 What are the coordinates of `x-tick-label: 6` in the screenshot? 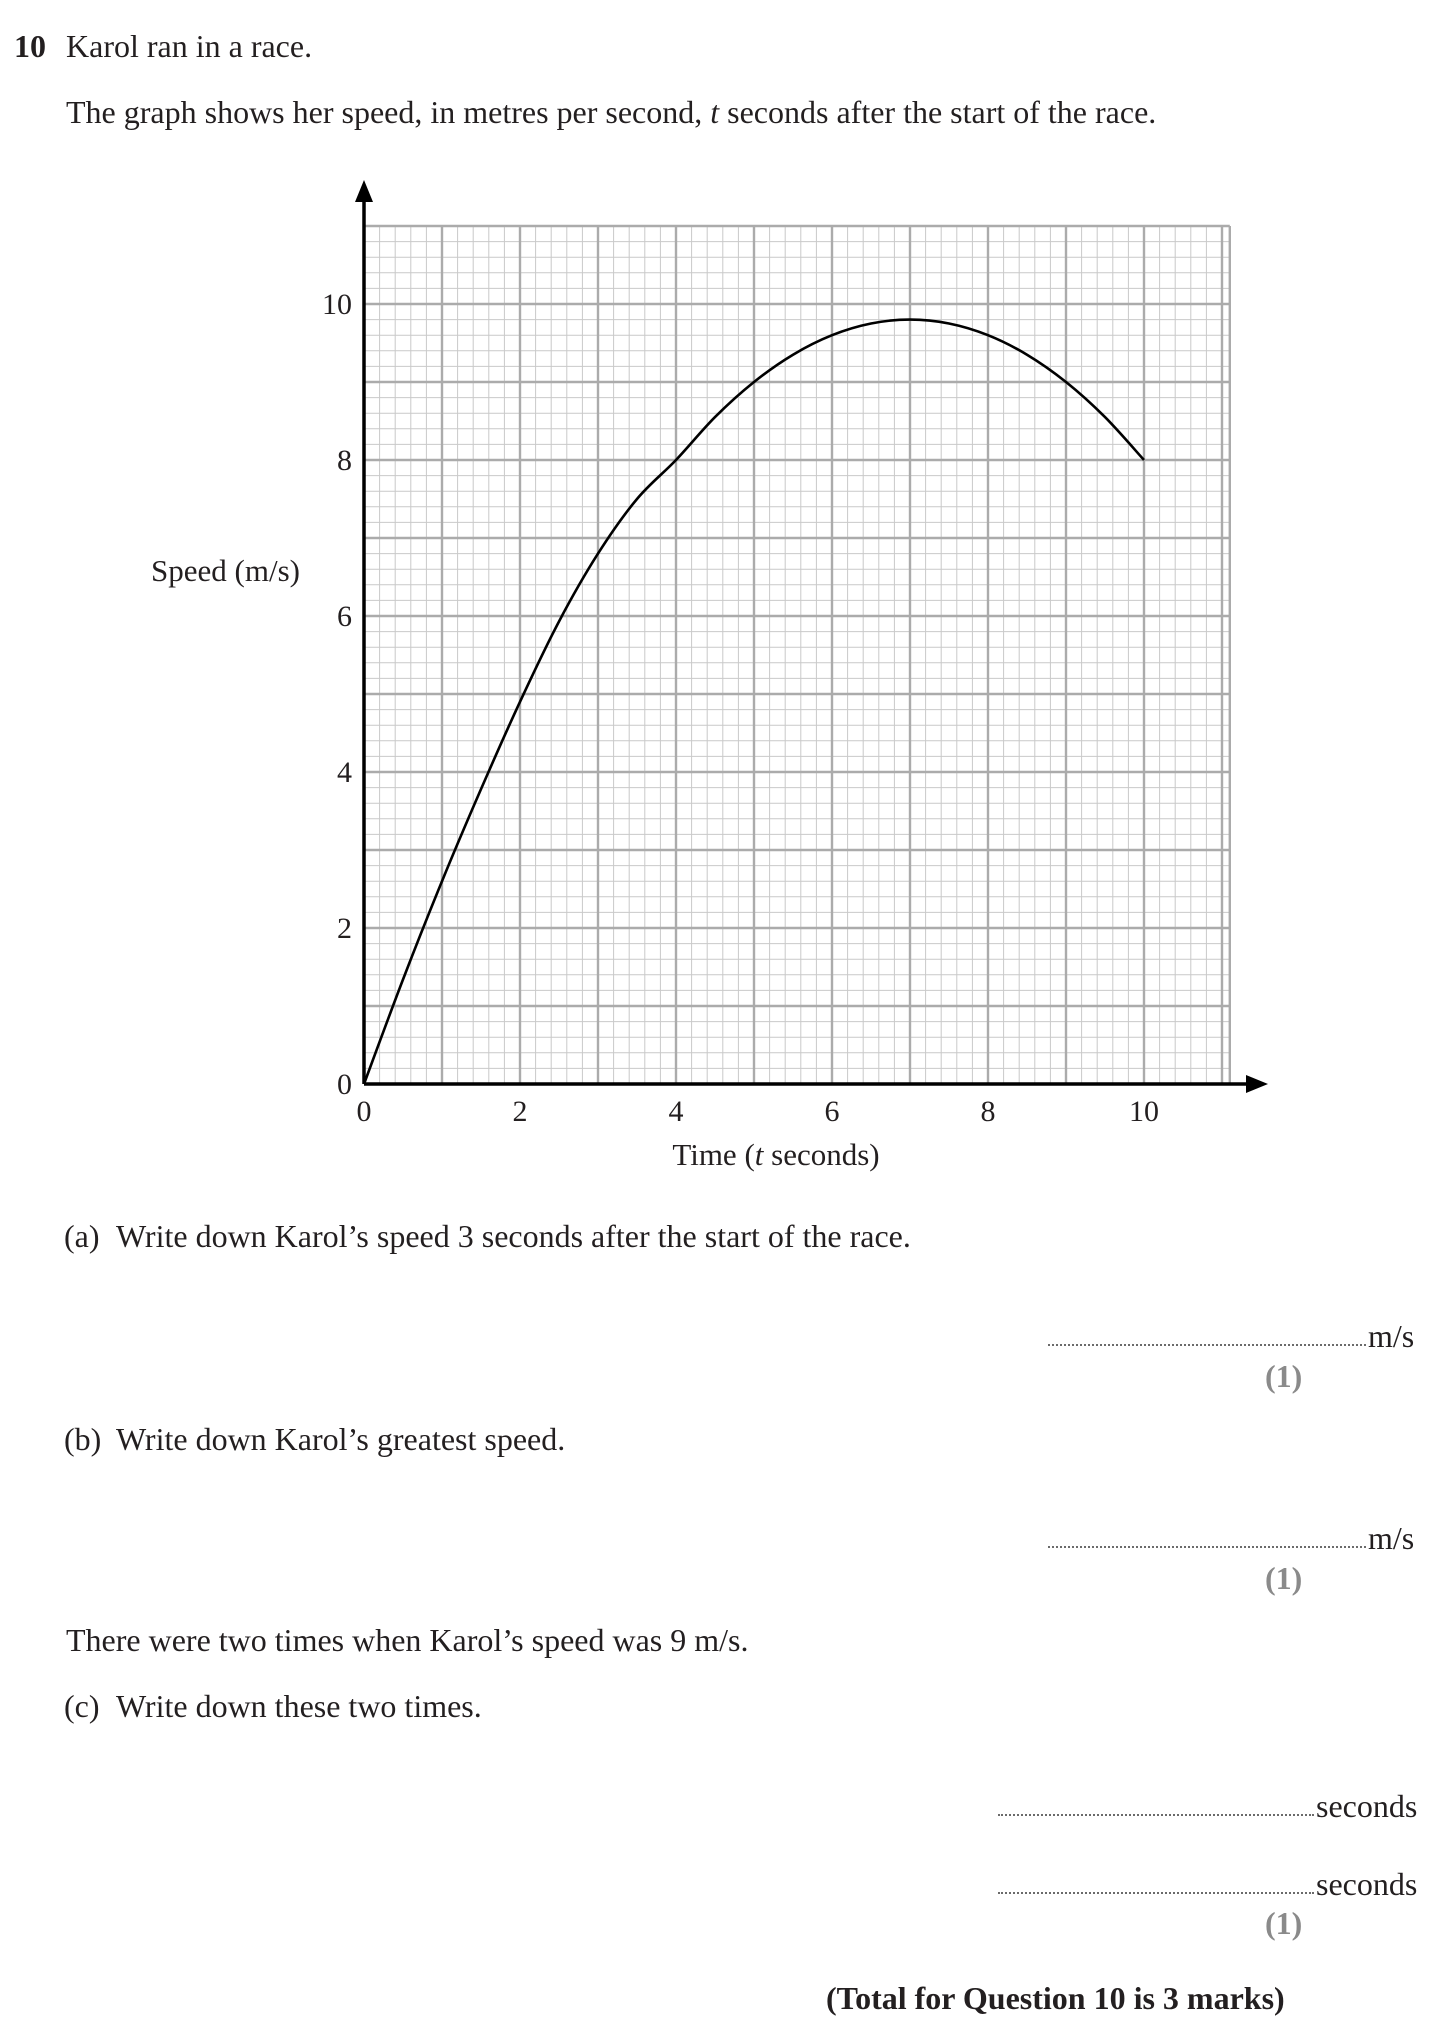 It's located at (832, 1111).